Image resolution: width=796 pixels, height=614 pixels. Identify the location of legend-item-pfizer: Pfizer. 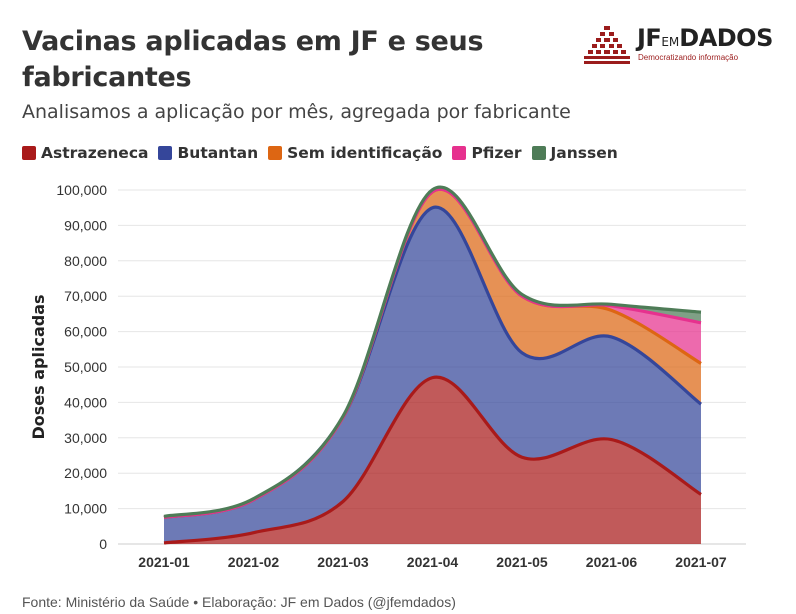
(487, 153).